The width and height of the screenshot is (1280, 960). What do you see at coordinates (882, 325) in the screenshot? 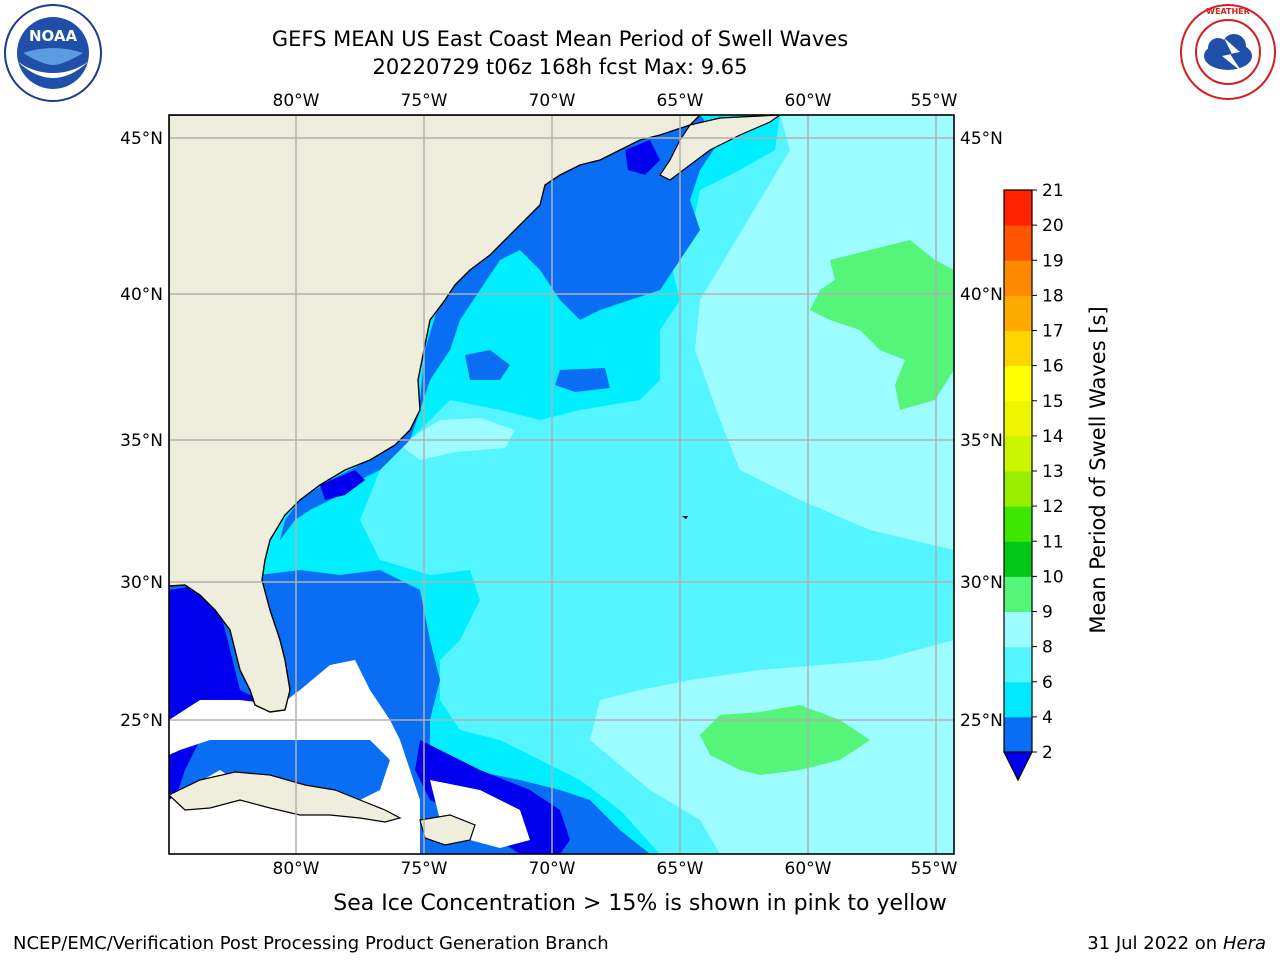
I see `swell-zone-green-north` at bounding box center [882, 325].